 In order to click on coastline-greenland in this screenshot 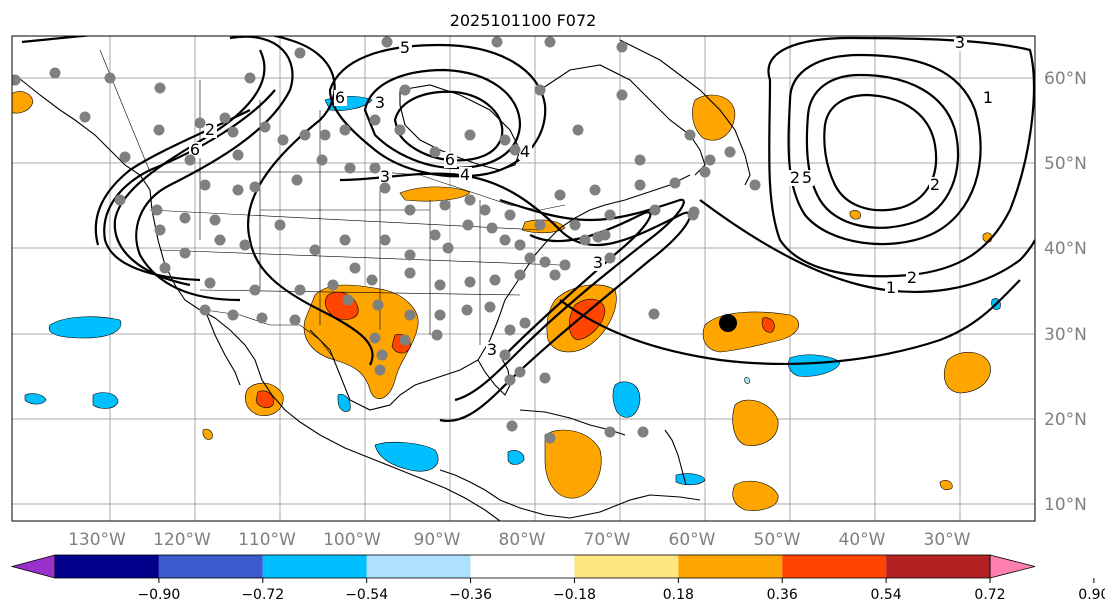, I will do `click(685, 112)`.